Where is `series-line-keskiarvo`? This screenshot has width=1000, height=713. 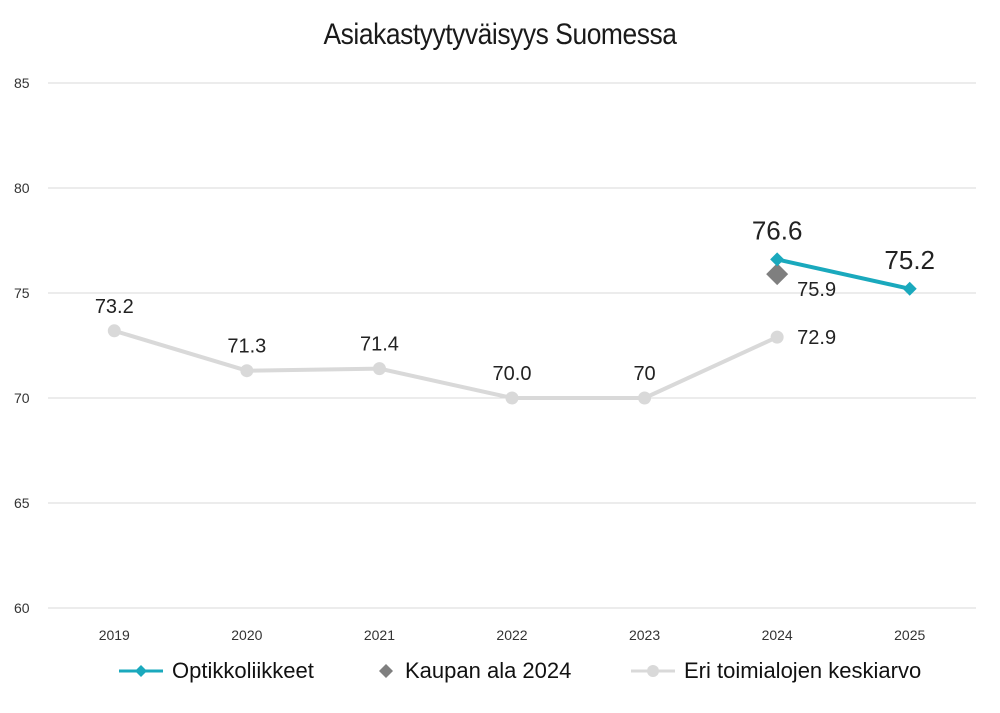
series-line-keskiarvo is located at coordinates (445, 364).